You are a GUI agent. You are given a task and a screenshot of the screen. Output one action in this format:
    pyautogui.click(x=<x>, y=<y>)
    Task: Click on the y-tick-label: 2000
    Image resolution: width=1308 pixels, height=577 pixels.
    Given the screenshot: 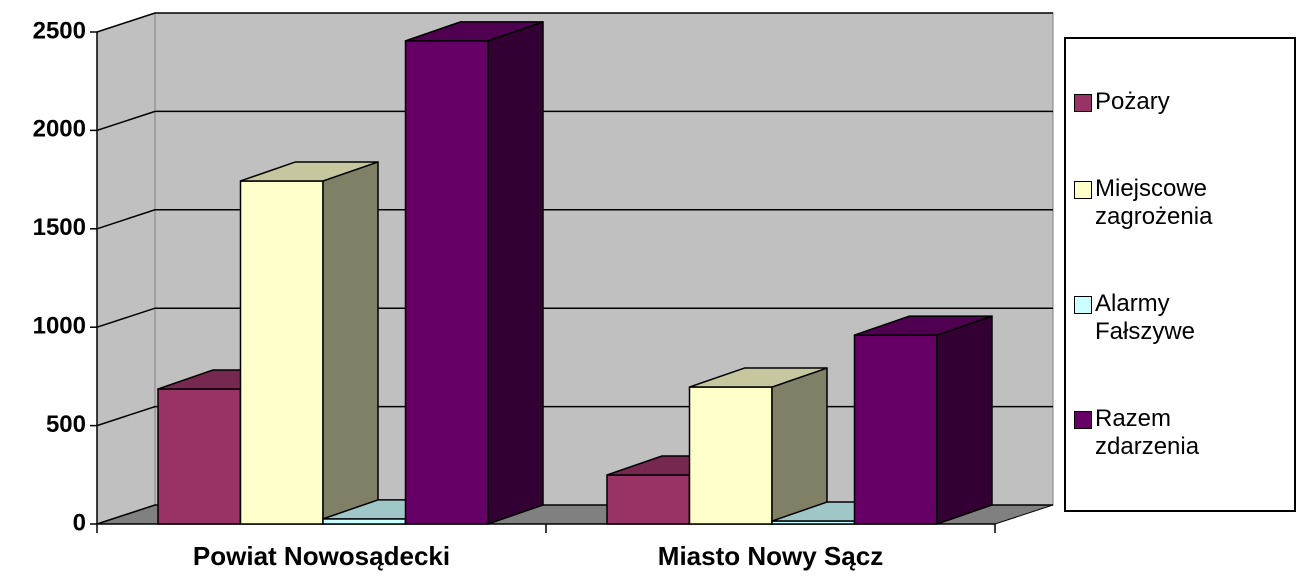 What is the action you would take?
    pyautogui.click(x=59, y=129)
    